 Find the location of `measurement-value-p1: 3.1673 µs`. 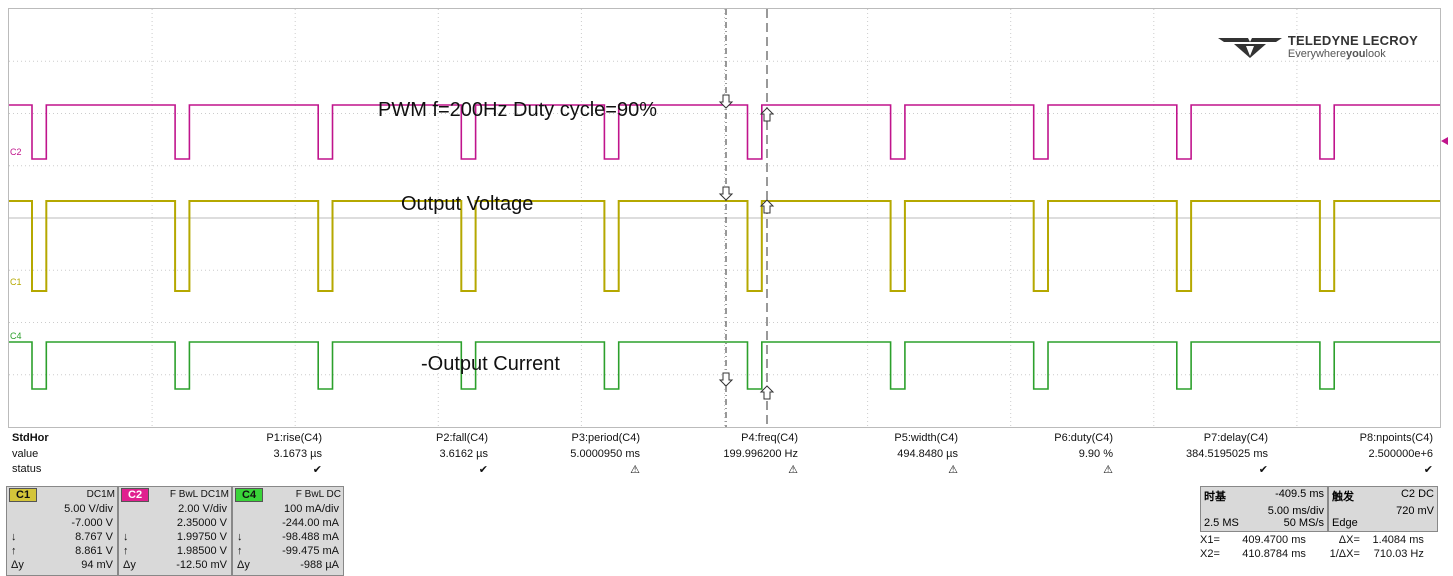

measurement-value-p1: 3.1673 µs is located at coordinates (297, 454).